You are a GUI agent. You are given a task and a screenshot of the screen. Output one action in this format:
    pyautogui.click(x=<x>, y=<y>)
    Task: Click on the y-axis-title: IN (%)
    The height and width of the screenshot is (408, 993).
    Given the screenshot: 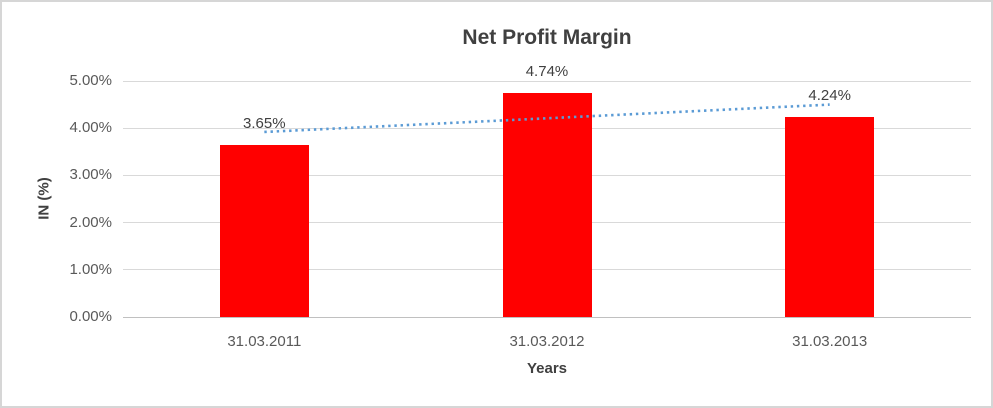 What is the action you would take?
    pyautogui.click(x=44, y=198)
    